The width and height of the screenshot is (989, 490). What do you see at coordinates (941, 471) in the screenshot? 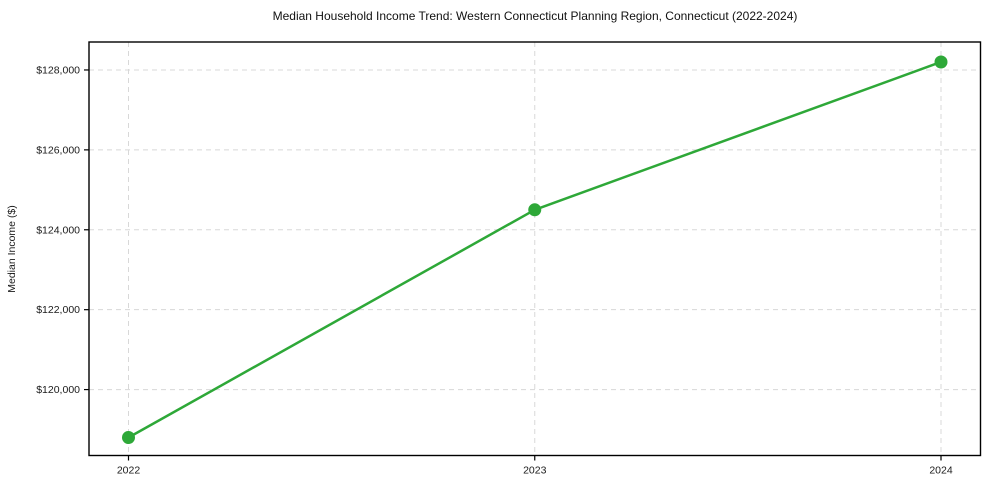
I see `x-tick-label: 2024` at bounding box center [941, 471].